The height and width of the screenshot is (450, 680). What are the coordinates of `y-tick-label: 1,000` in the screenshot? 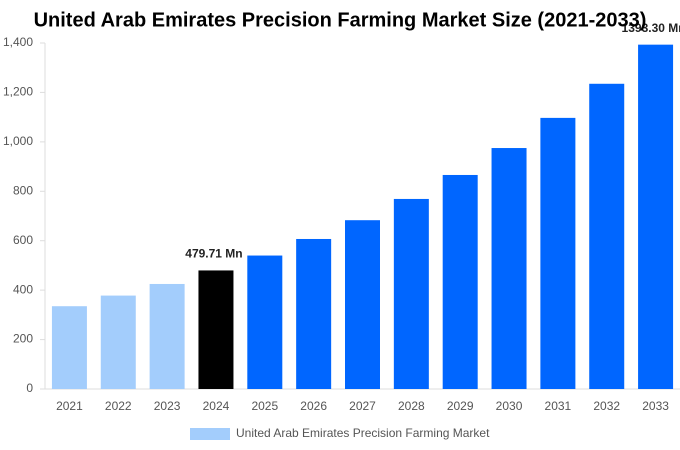 It's located at (18, 141).